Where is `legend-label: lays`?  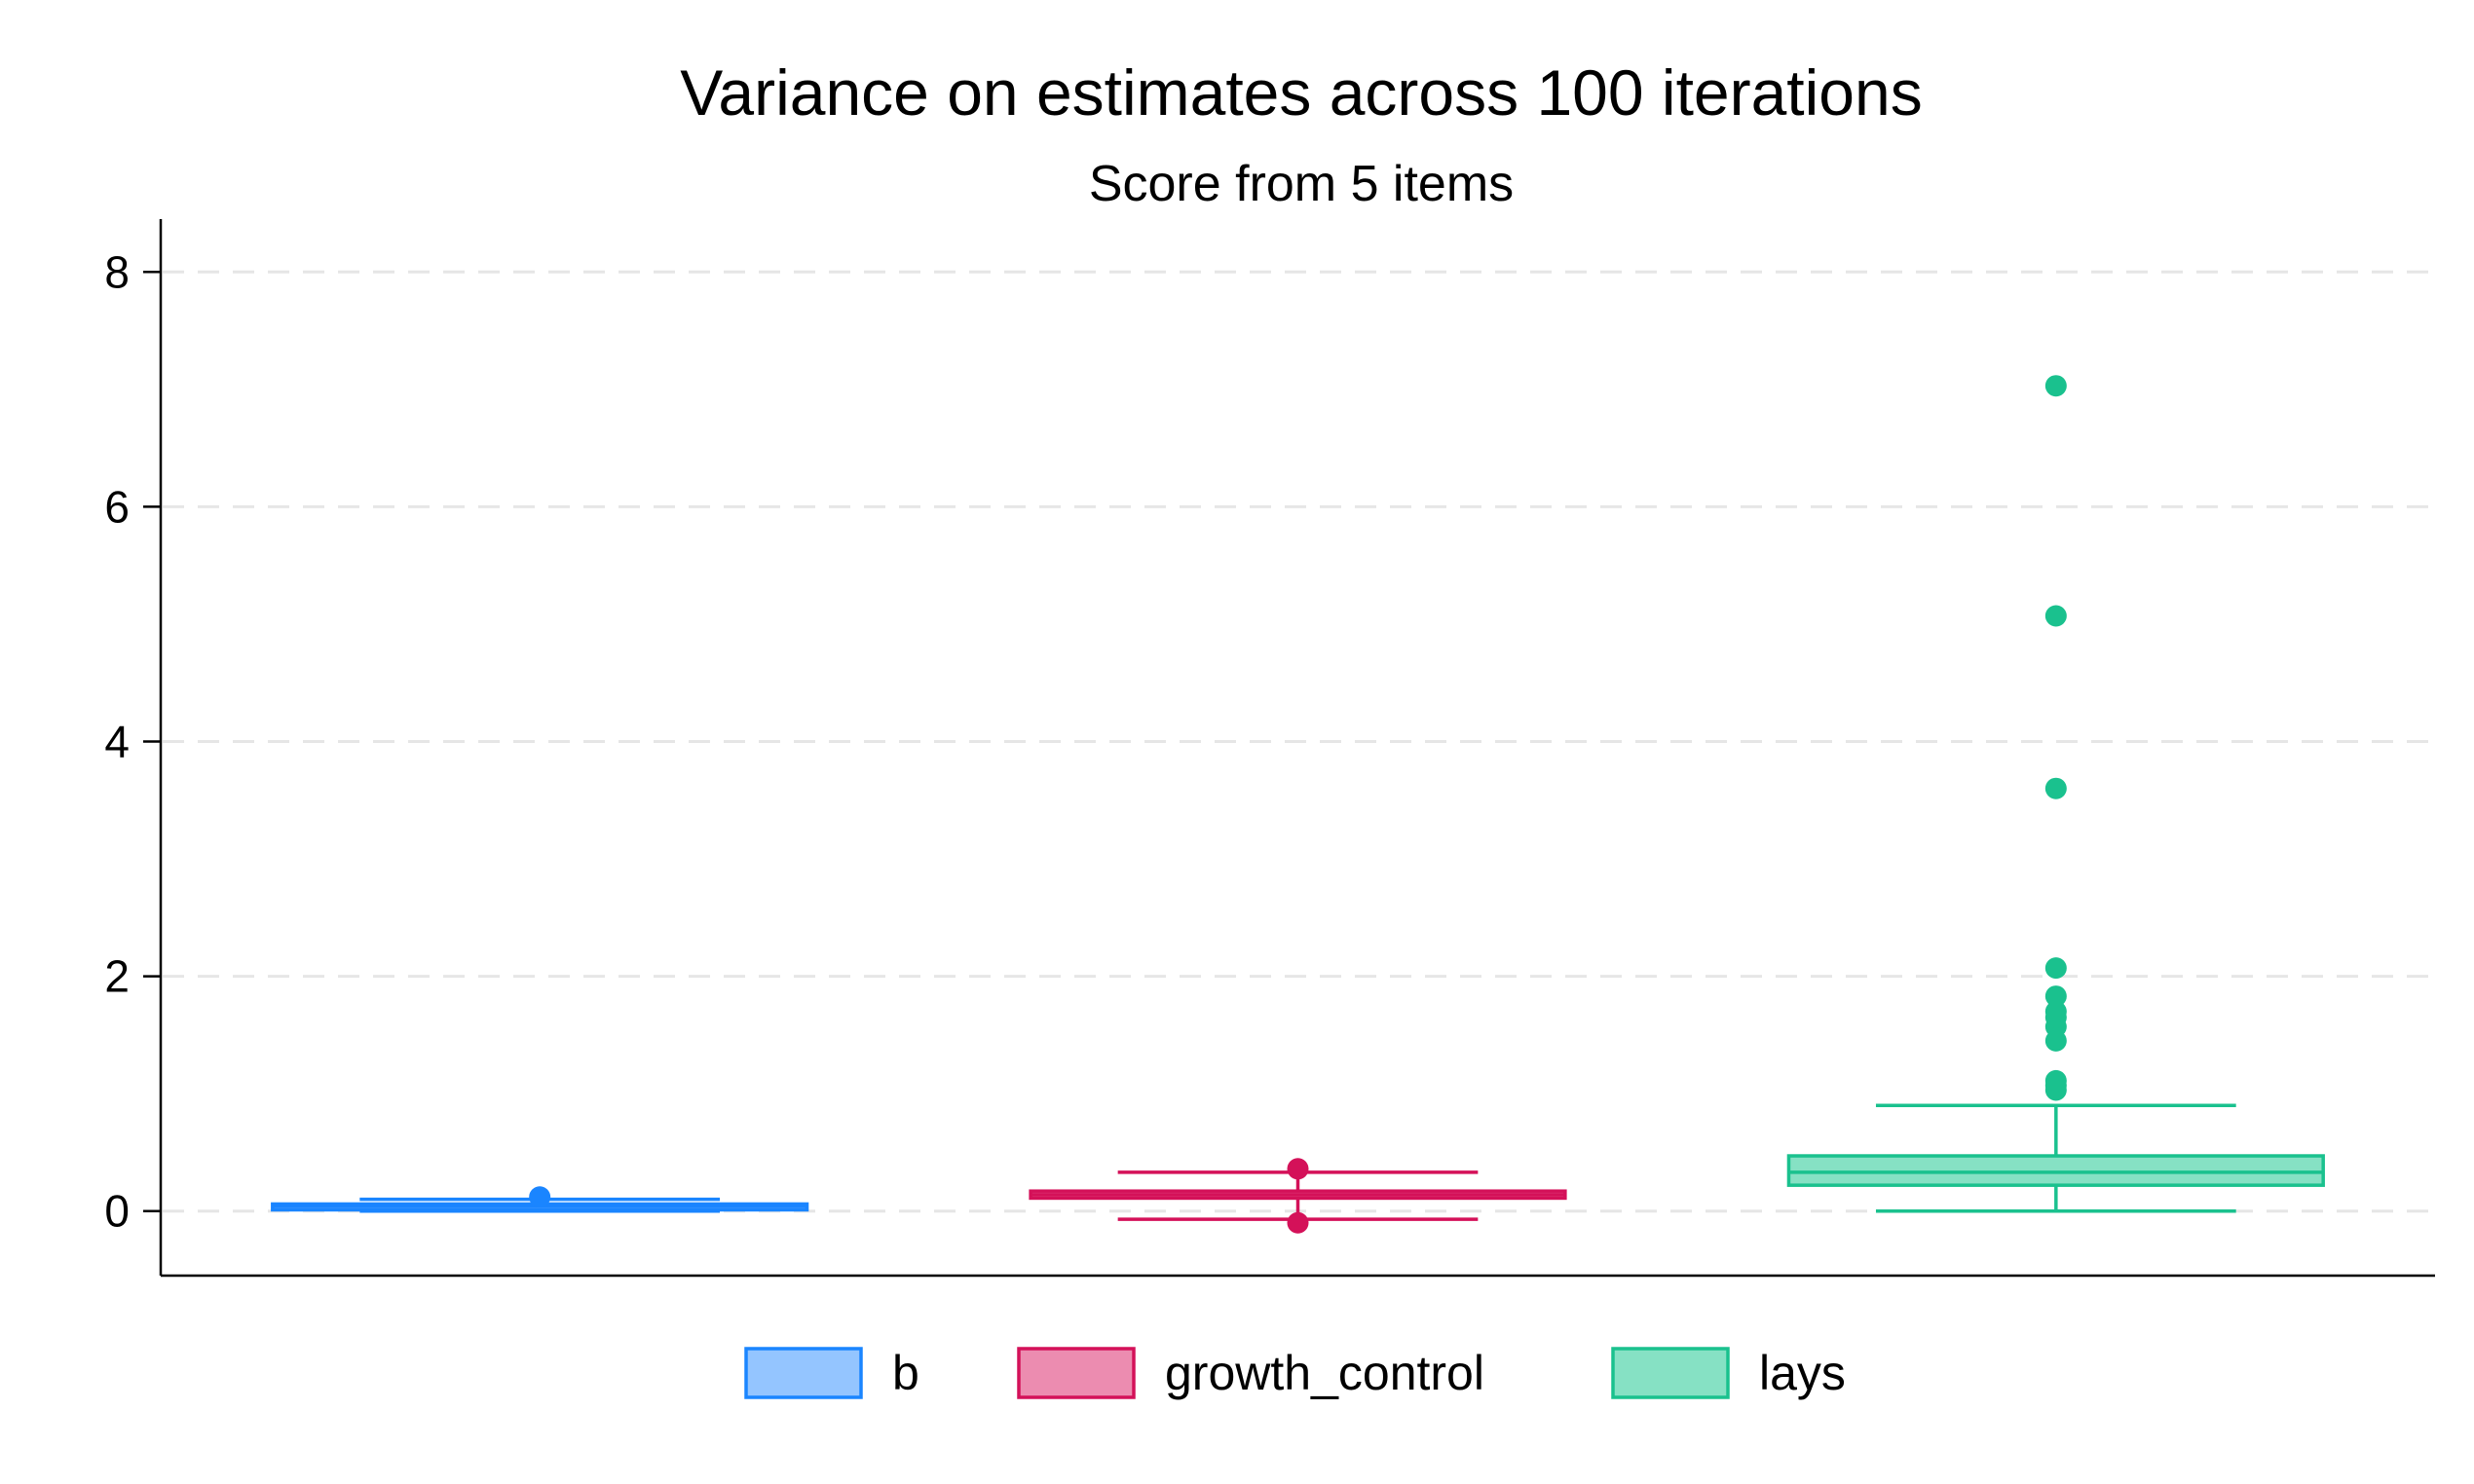 legend-label: lays is located at coordinates (1803, 1373).